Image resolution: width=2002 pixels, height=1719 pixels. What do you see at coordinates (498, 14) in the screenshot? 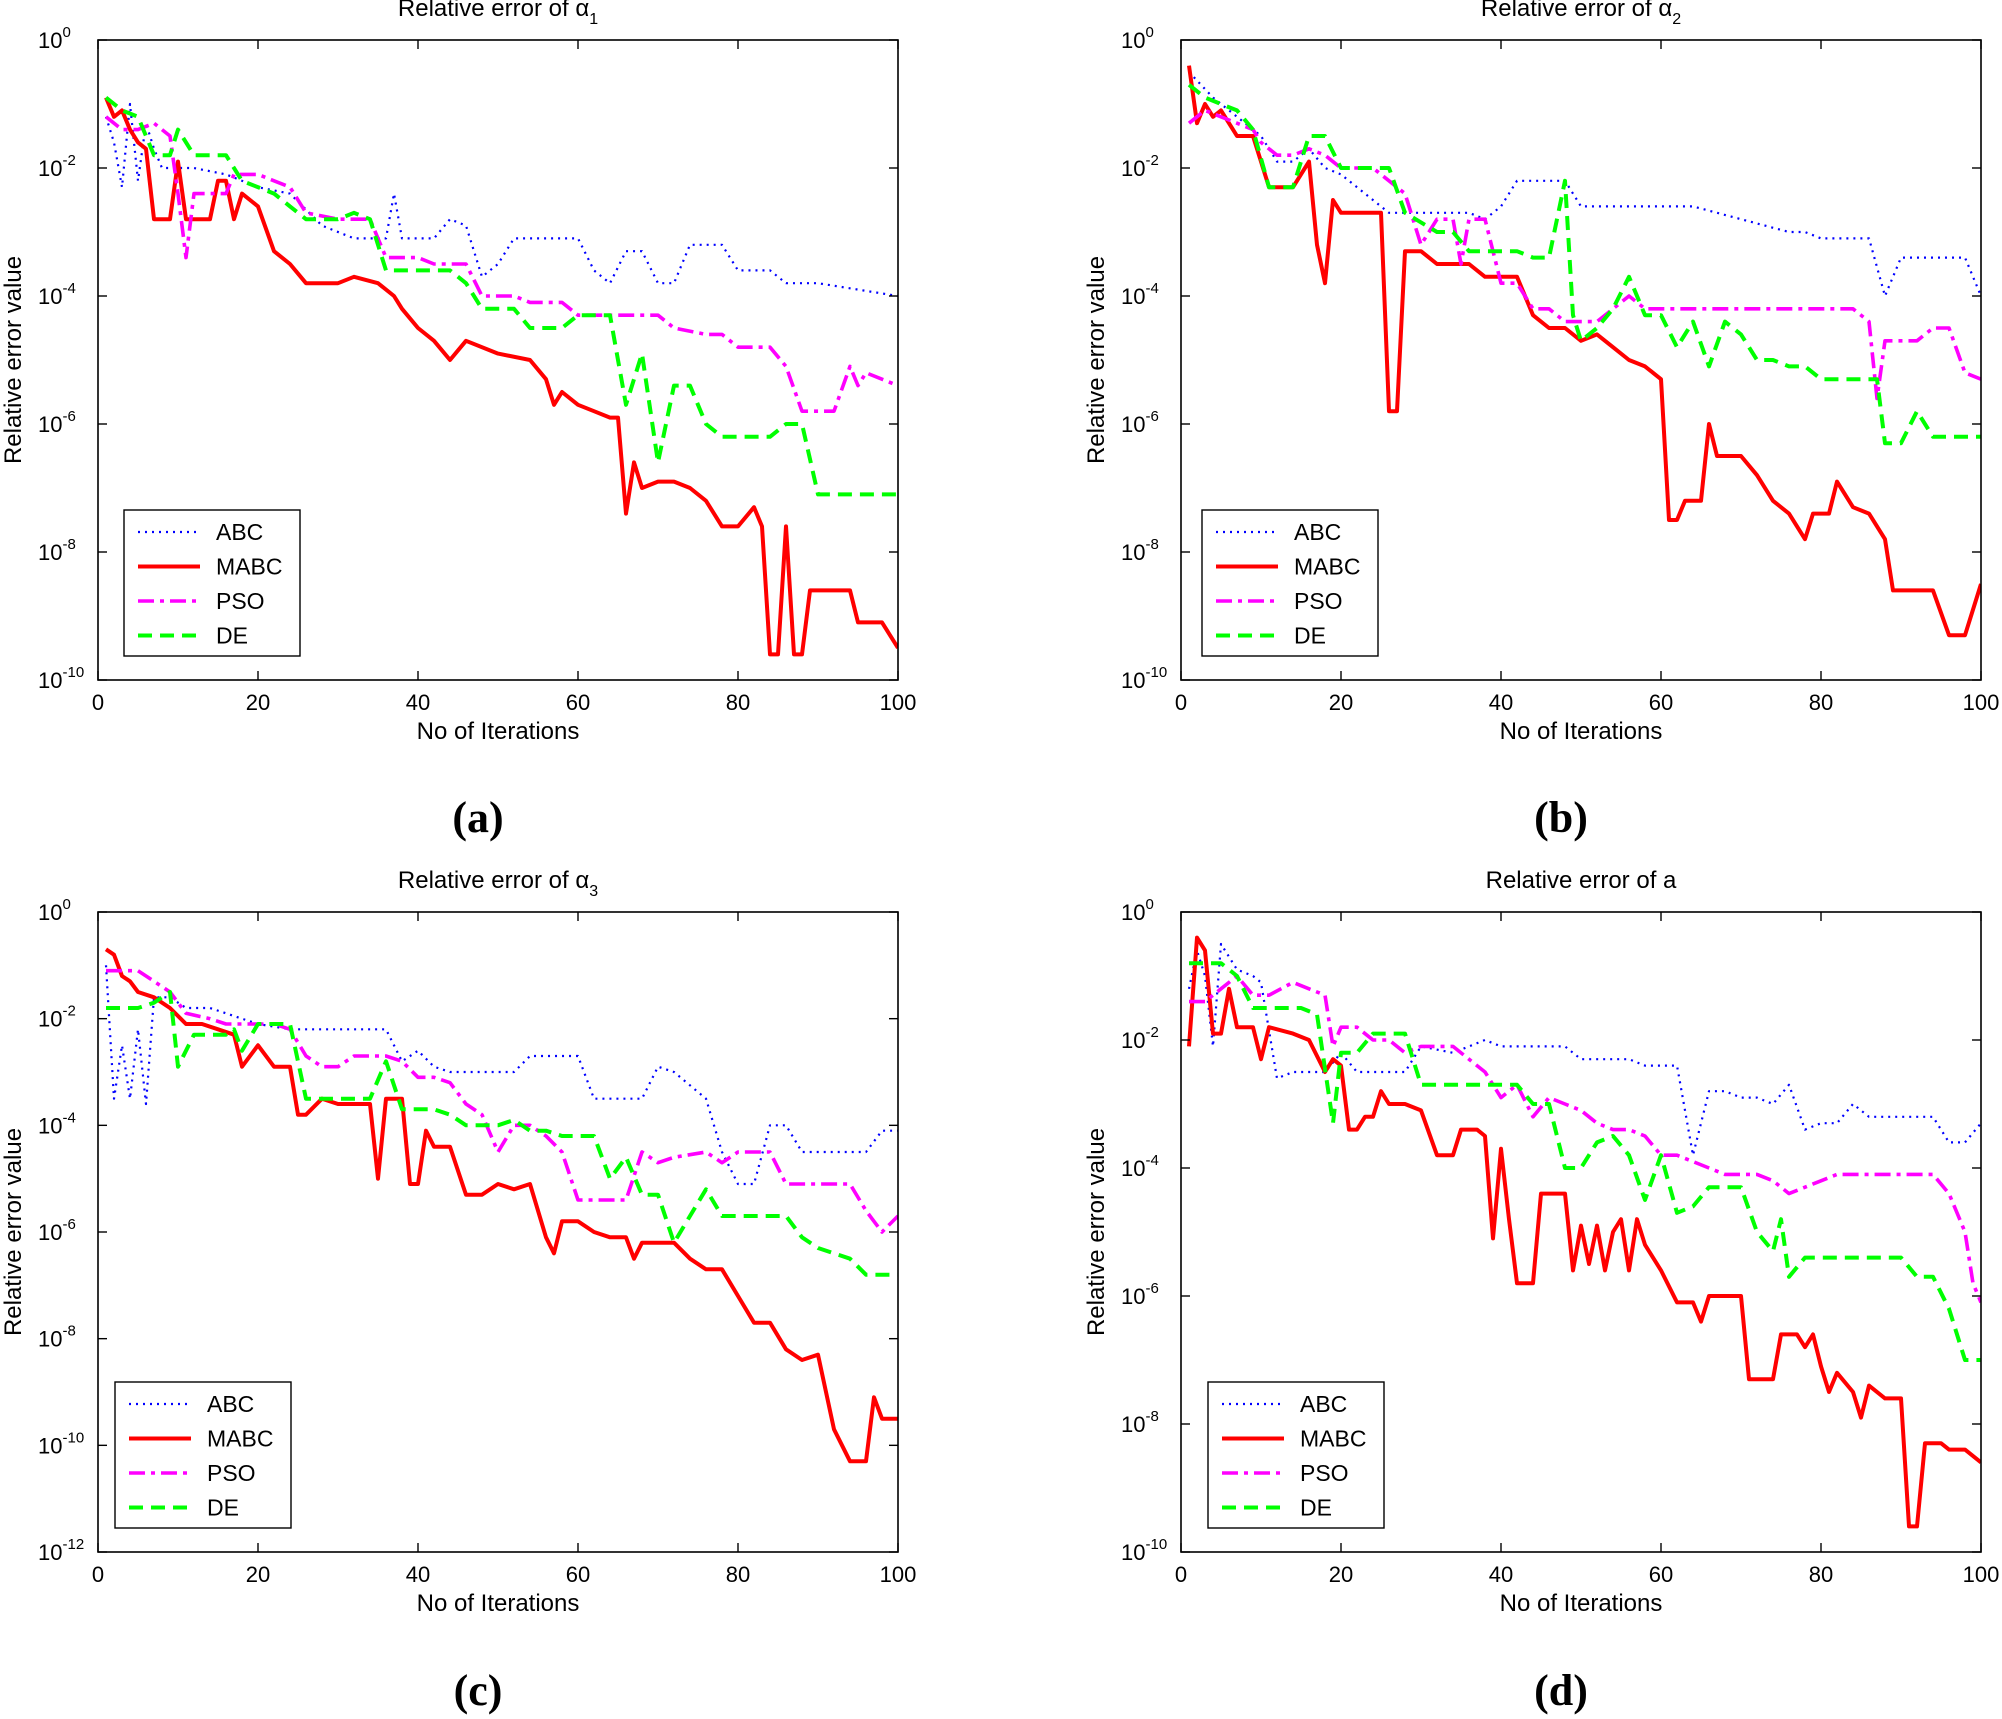
I see `chart-title: Relative error of α1` at bounding box center [498, 14].